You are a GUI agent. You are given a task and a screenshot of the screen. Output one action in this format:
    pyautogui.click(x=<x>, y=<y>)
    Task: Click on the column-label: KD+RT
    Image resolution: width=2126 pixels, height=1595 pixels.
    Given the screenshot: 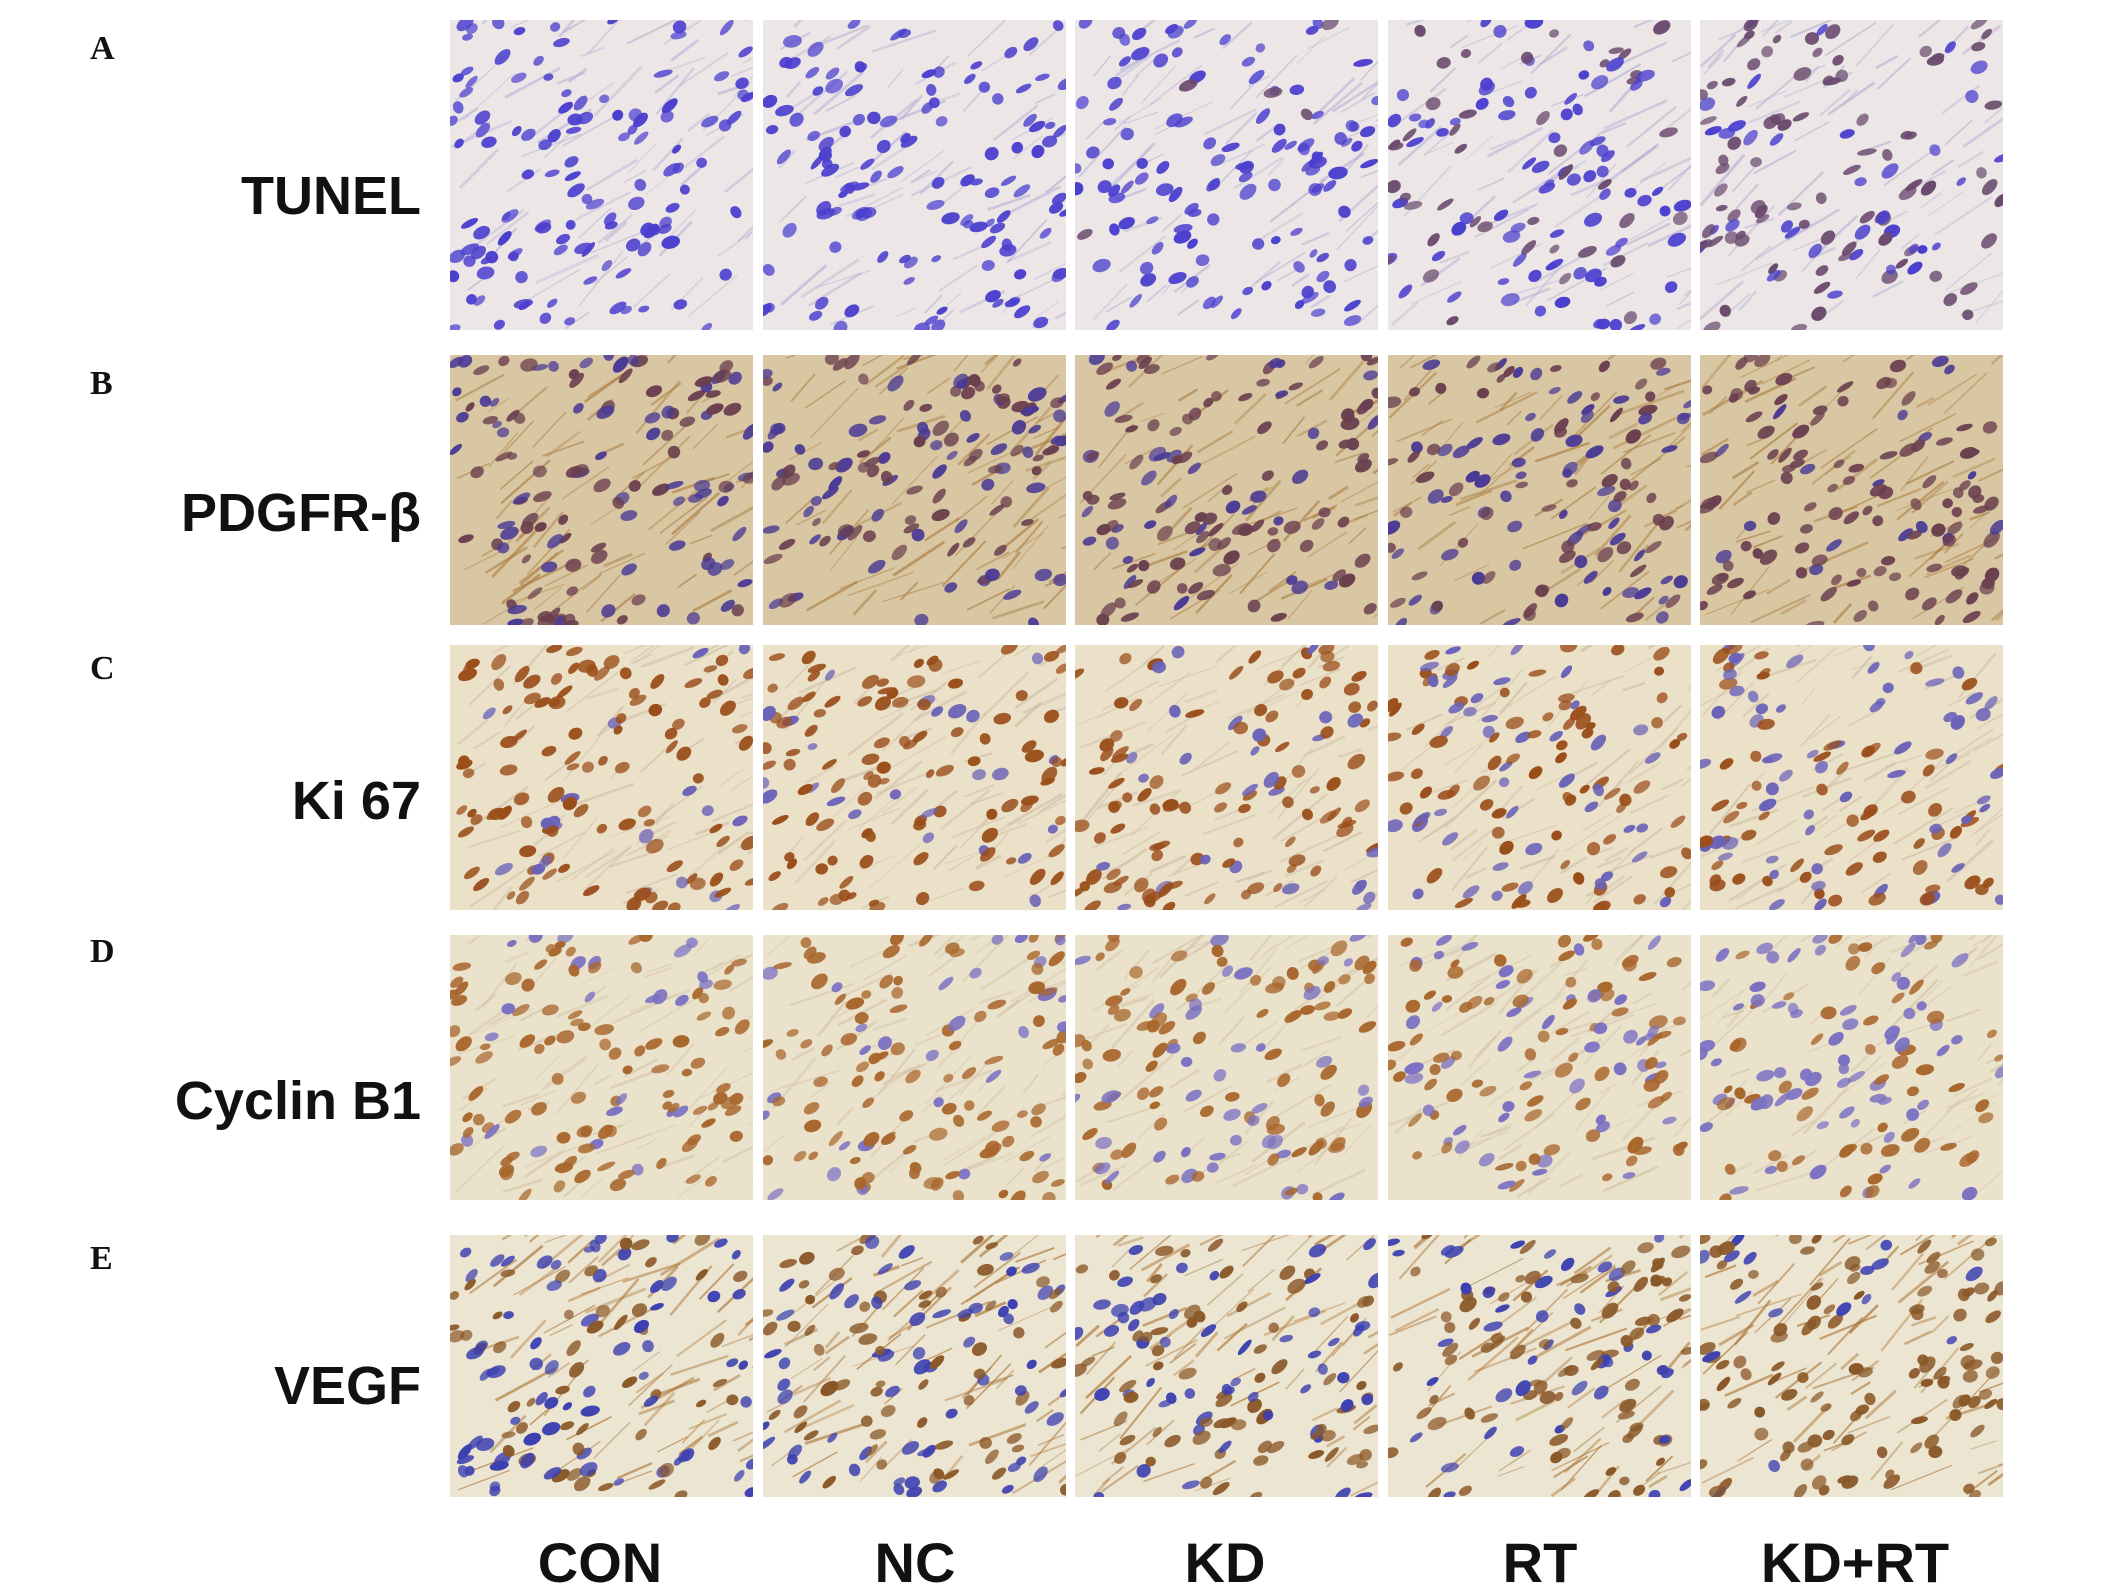 What is the action you would take?
    pyautogui.click(x=1855, y=1562)
    